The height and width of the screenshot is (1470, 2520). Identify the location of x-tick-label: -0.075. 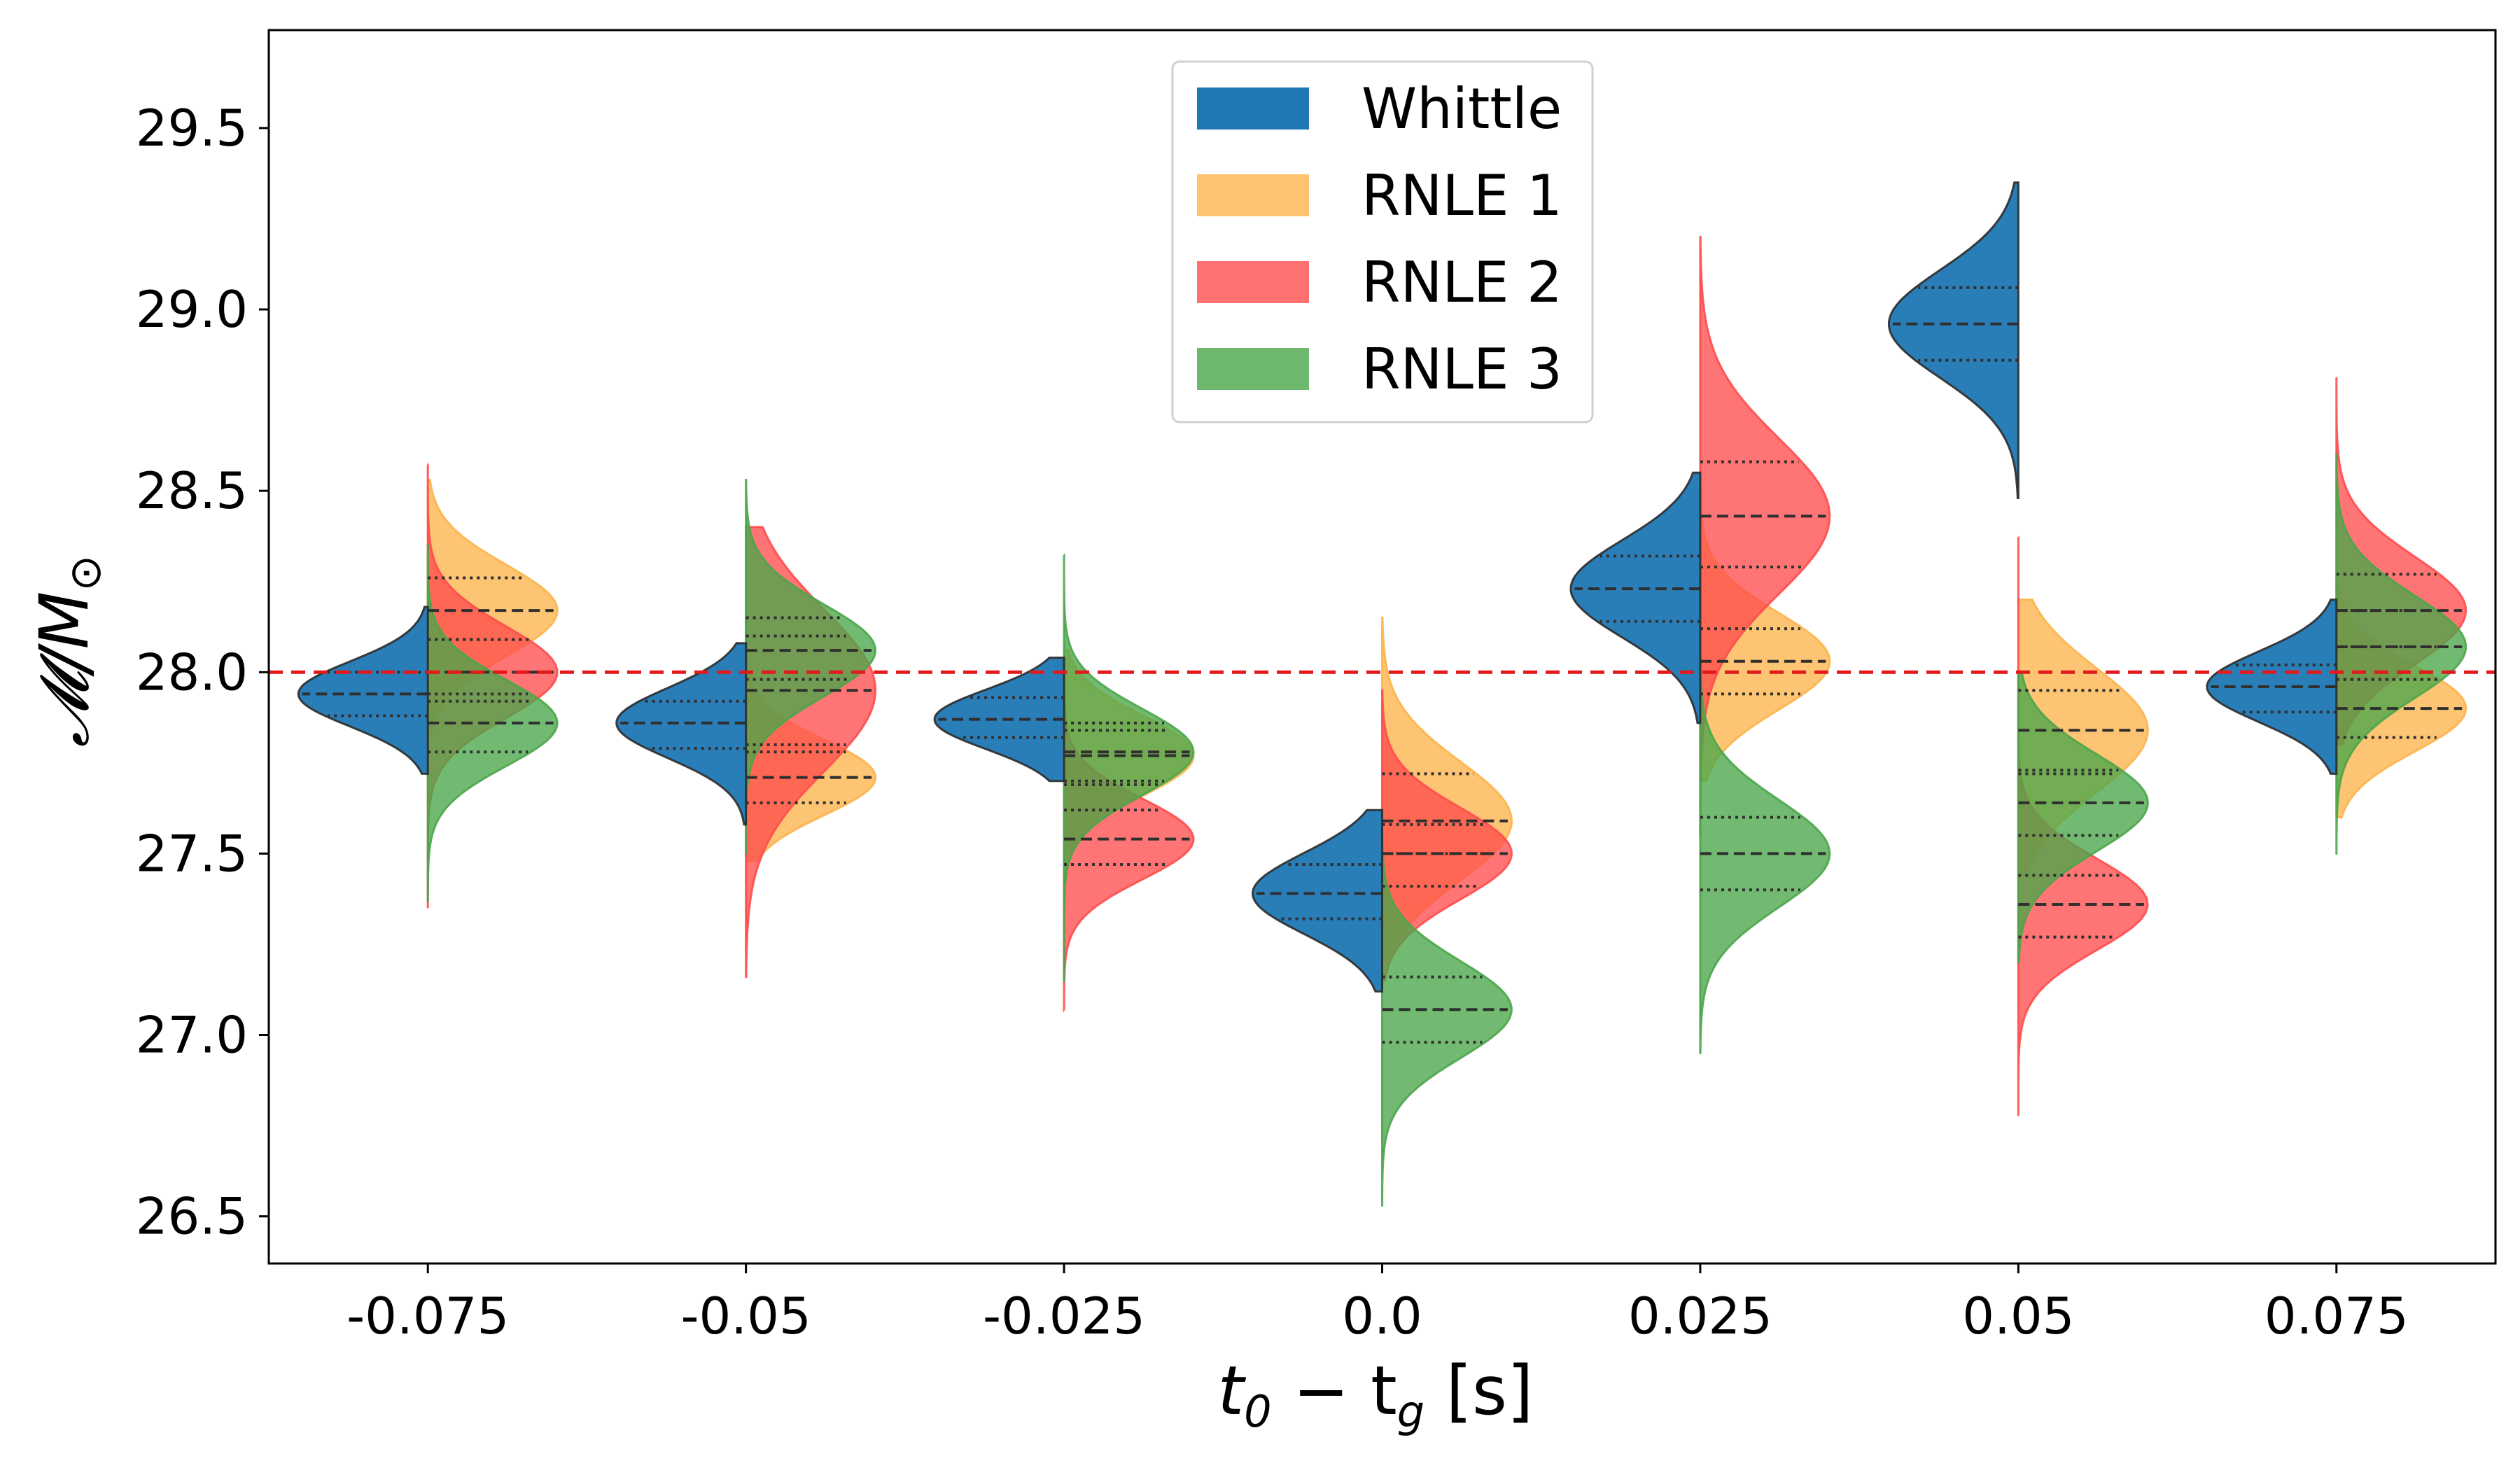
(427, 1316).